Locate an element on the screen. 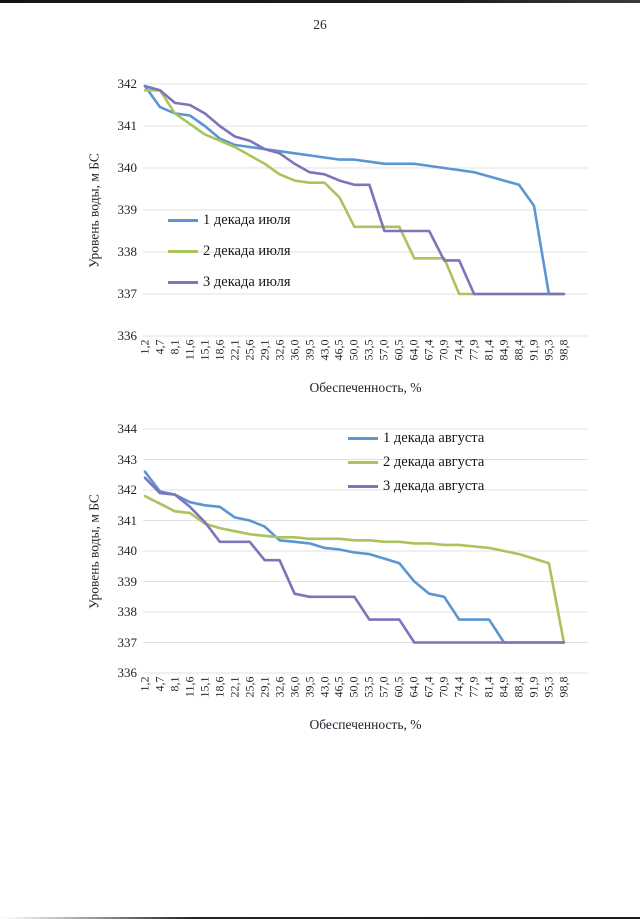 The width and height of the screenshot is (640, 921). legend-label: 3 декада августа is located at coordinates (434, 486).